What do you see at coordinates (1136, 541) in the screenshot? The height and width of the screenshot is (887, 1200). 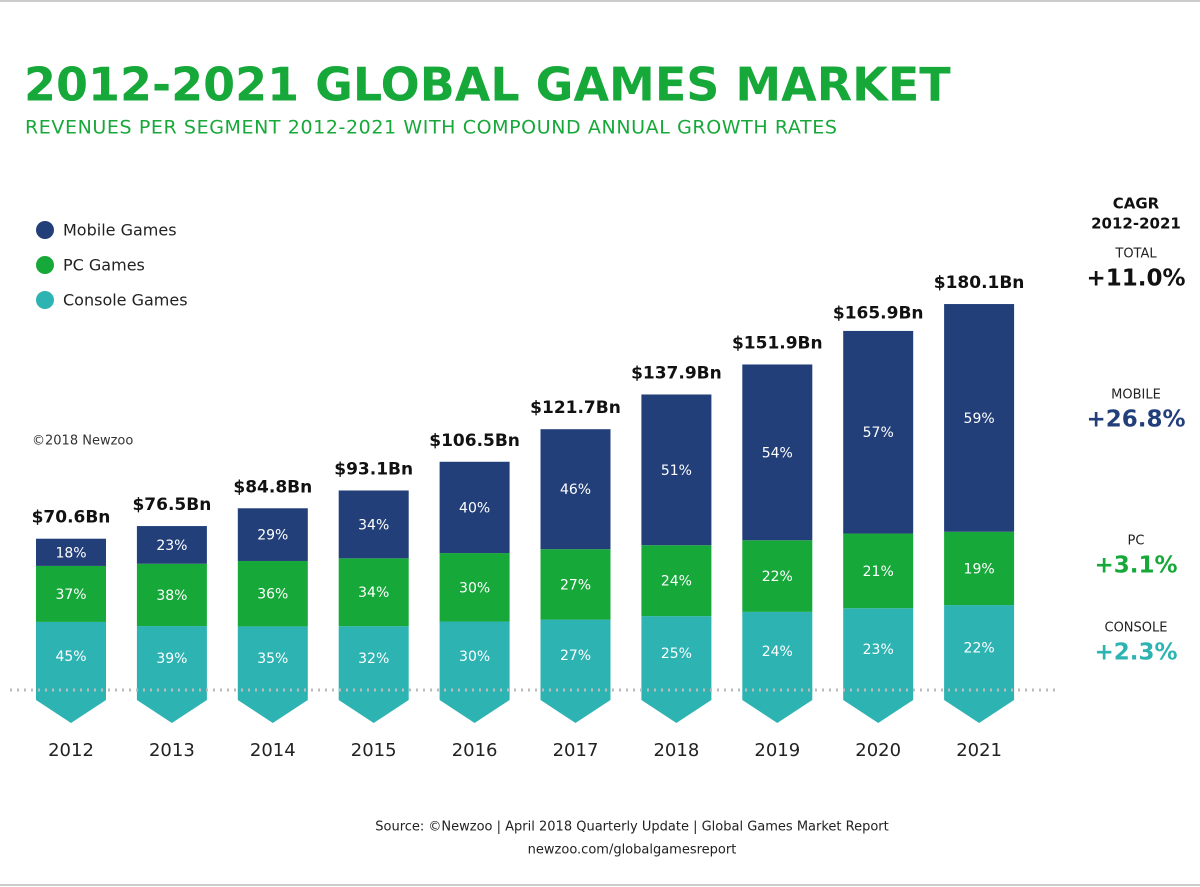 I see `cagr-name: PC` at bounding box center [1136, 541].